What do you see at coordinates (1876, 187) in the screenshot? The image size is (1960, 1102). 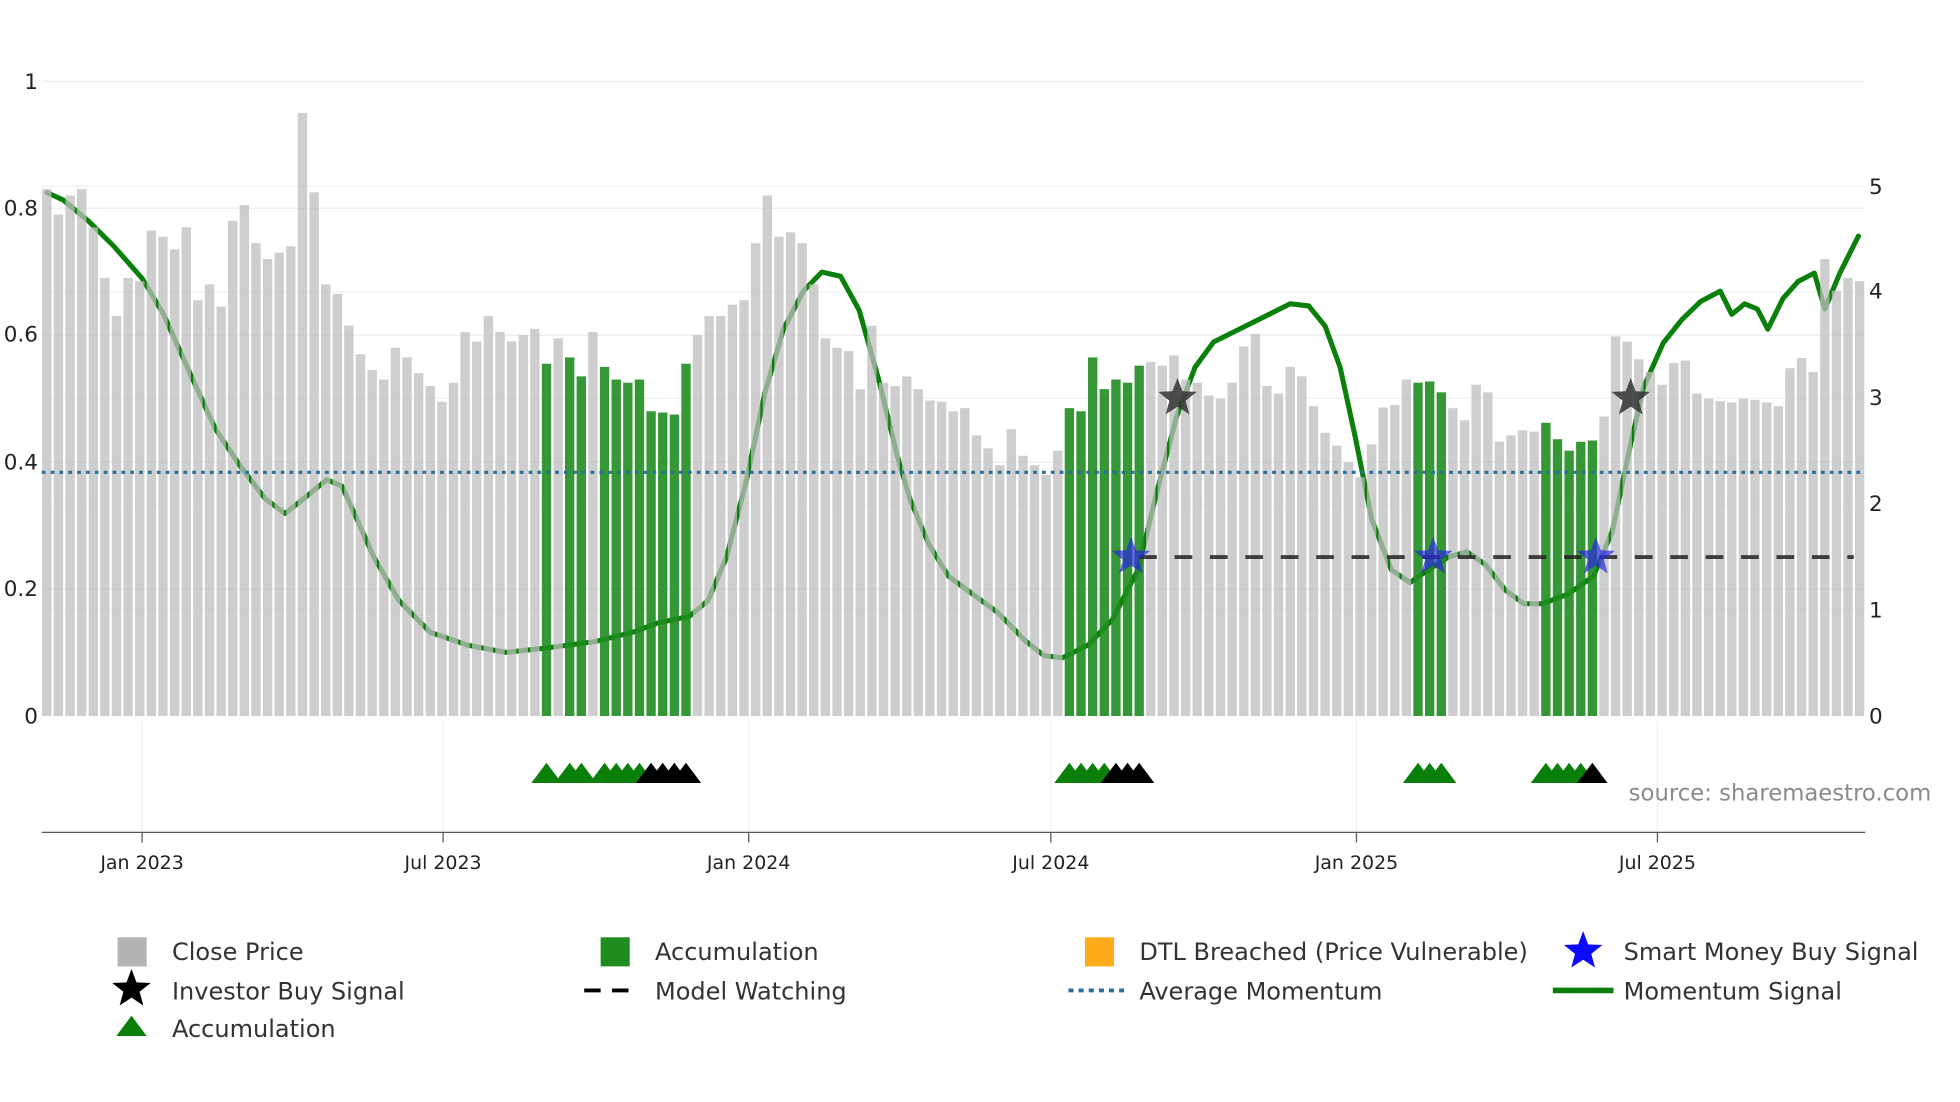 I see `right-tick: 5` at bounding box center [1876, 187].